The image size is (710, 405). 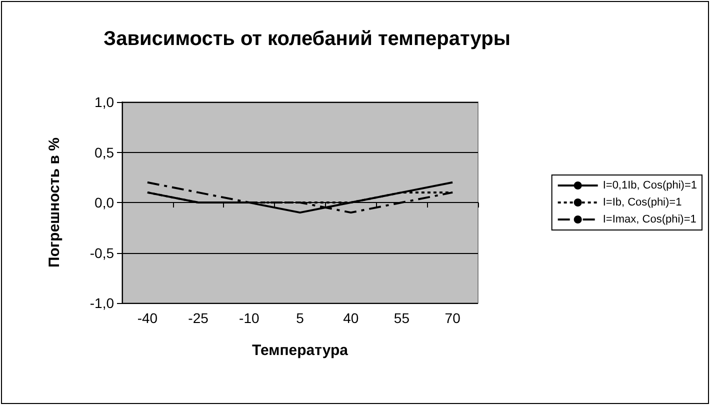 I want to click on y-axis-title: Погрешность в %, so click(x=54, y=202).